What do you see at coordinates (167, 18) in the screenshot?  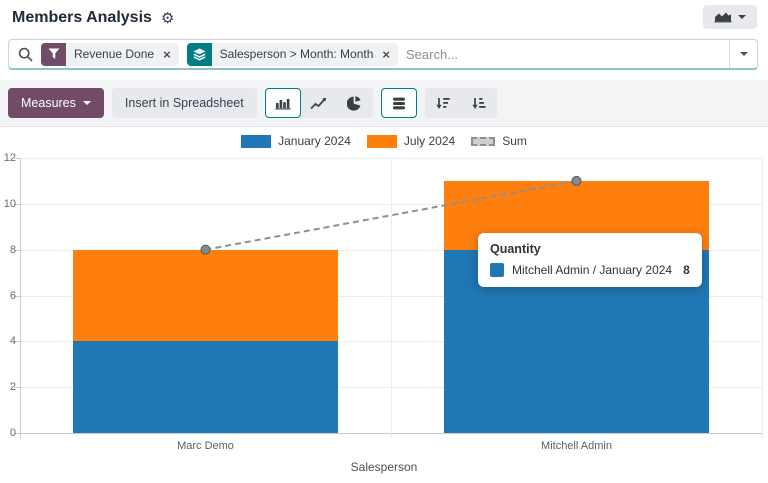 I see `gear-icon: ⚙` at bounding box center [167, 18].